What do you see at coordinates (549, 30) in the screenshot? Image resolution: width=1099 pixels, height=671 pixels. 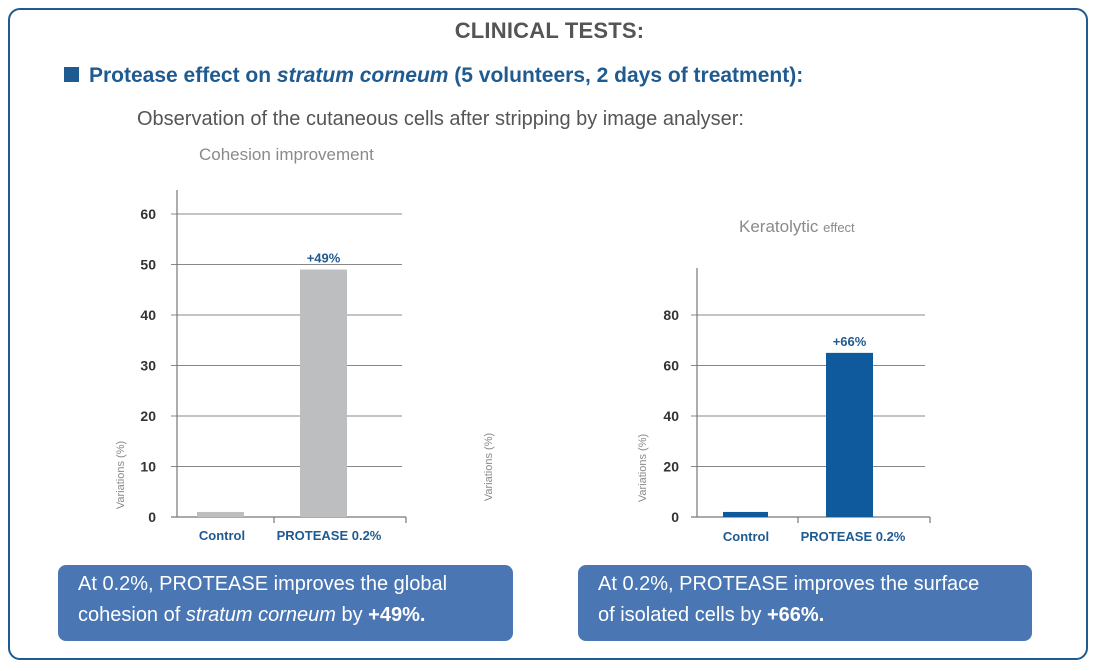 I see `page-title: CLINICAL TESTS:` at bounding box center [549, 30].